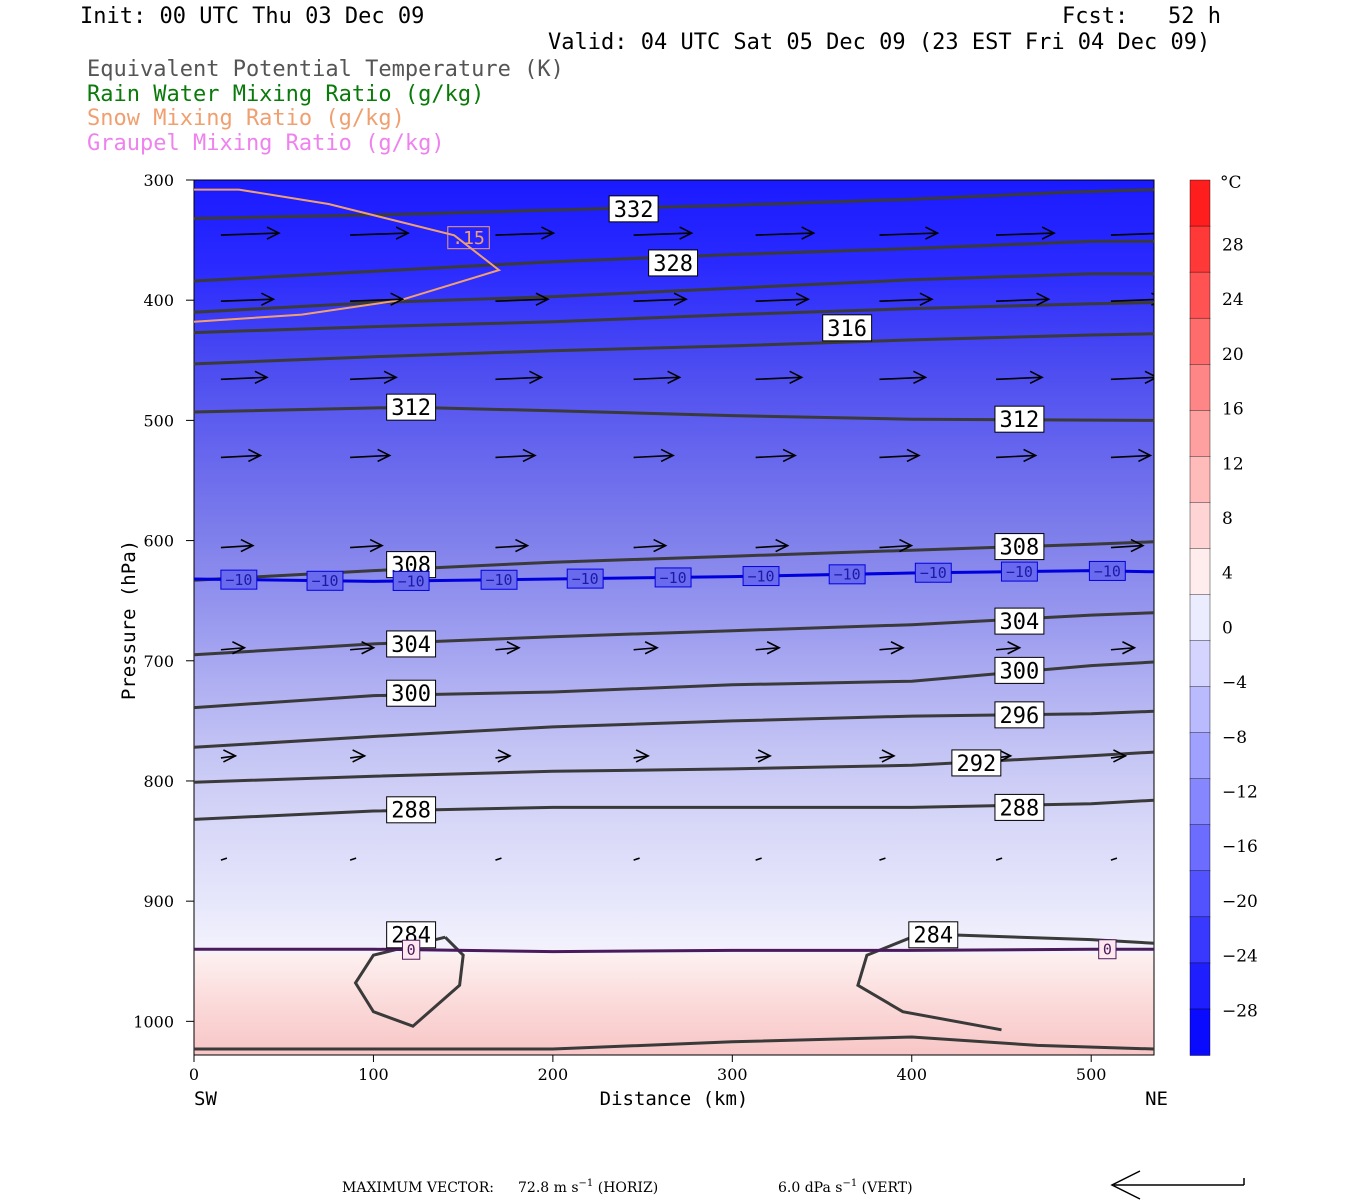 The height and width of the screenshot is (1200, 1350). Describe the element at coordinates (1240, 902) in the screenshot. I see `colorbar-label: −20` at that location.